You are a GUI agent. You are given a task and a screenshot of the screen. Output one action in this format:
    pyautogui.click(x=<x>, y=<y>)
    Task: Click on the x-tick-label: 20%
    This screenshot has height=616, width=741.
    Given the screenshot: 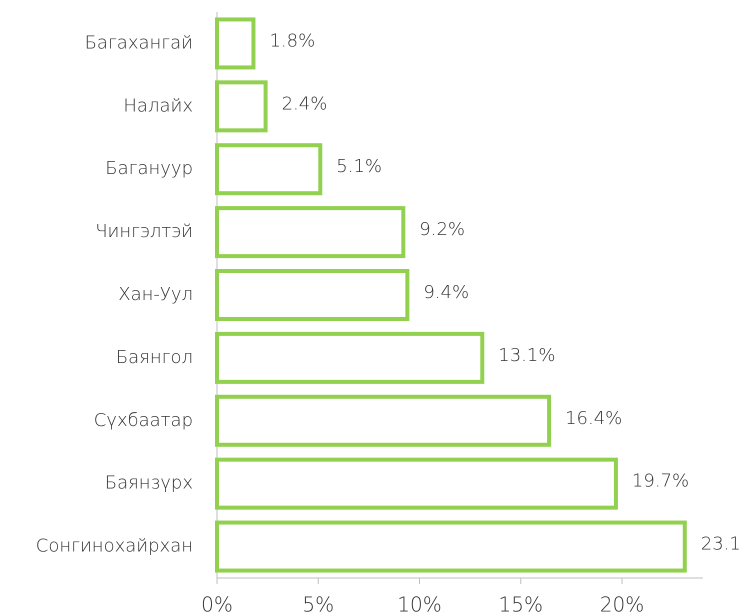 What is the action you would take?
    pyautogui.click(x=622, y=604)
    